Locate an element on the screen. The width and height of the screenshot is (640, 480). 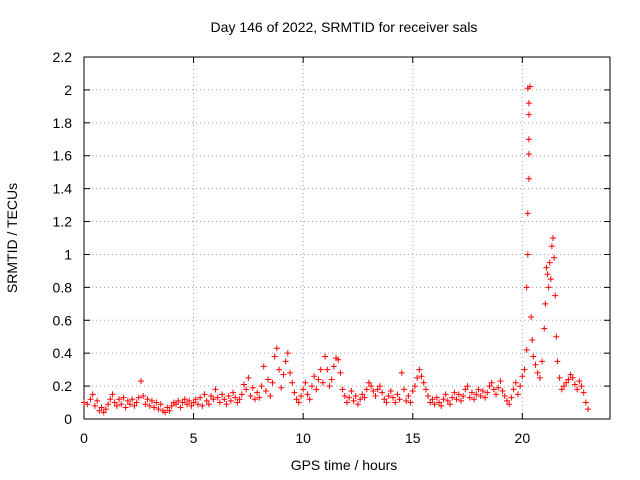
x-axis-label: GPS time / hours is located at coordinates (344, 465).